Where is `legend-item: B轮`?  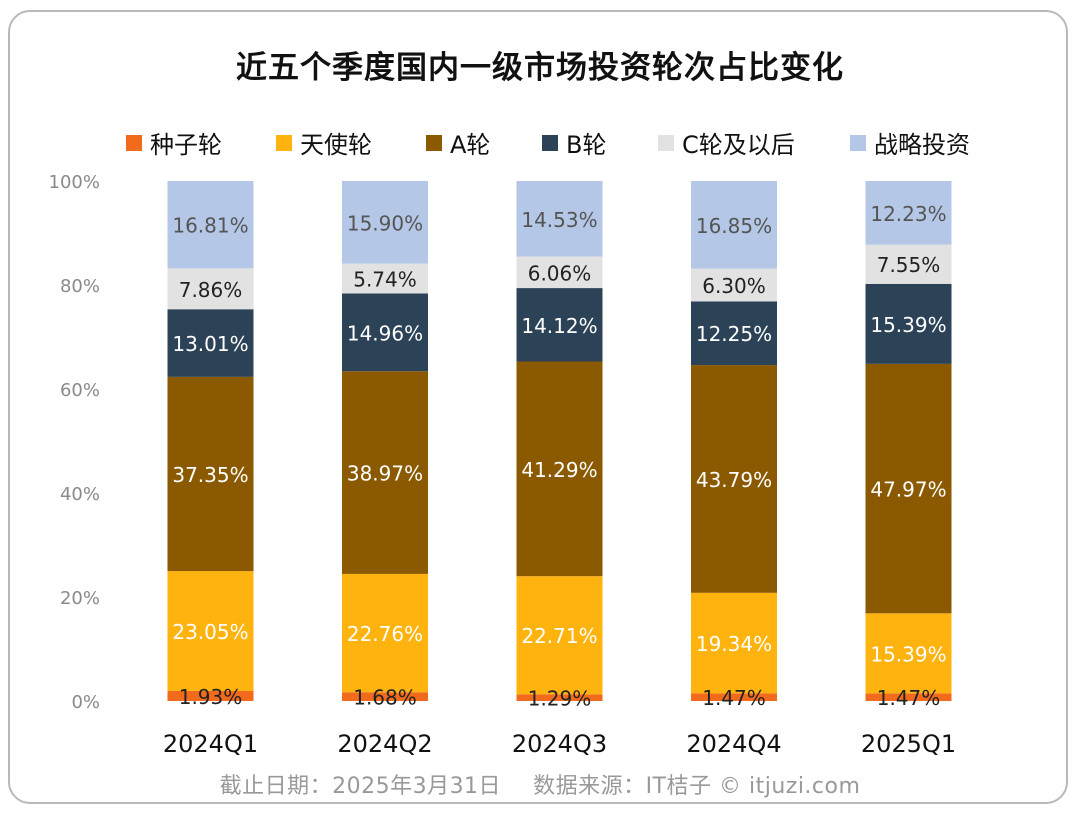 legend-item: B轮 is located at coordinates (574, 142).